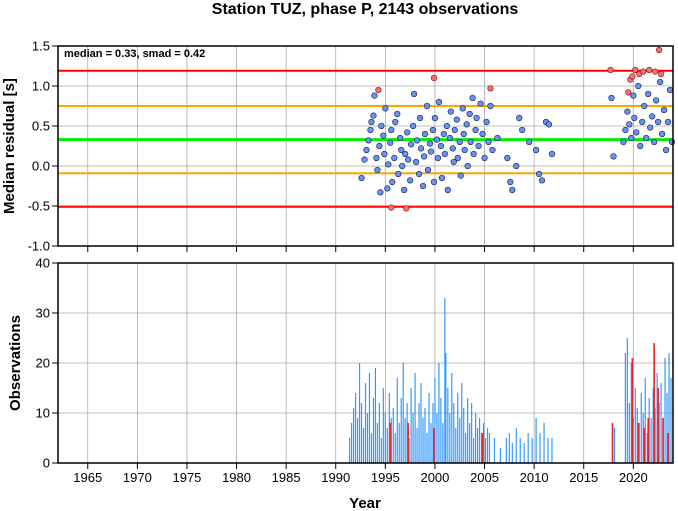 The width and height of the screenshot is (678, 511). What do you see at coordinates (484, 477) in the screenshot?
I see `year-tick-label: 2005` at bounding box center [484, 477].